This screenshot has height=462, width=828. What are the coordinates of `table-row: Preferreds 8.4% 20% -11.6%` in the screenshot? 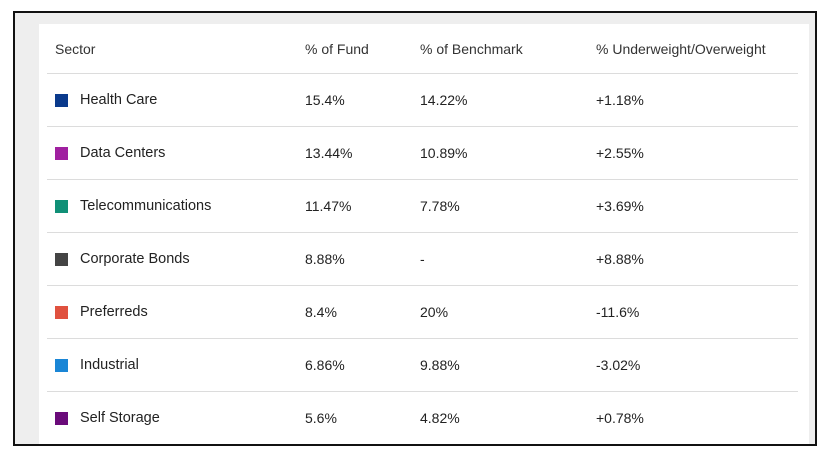 It's located at (422, 312).